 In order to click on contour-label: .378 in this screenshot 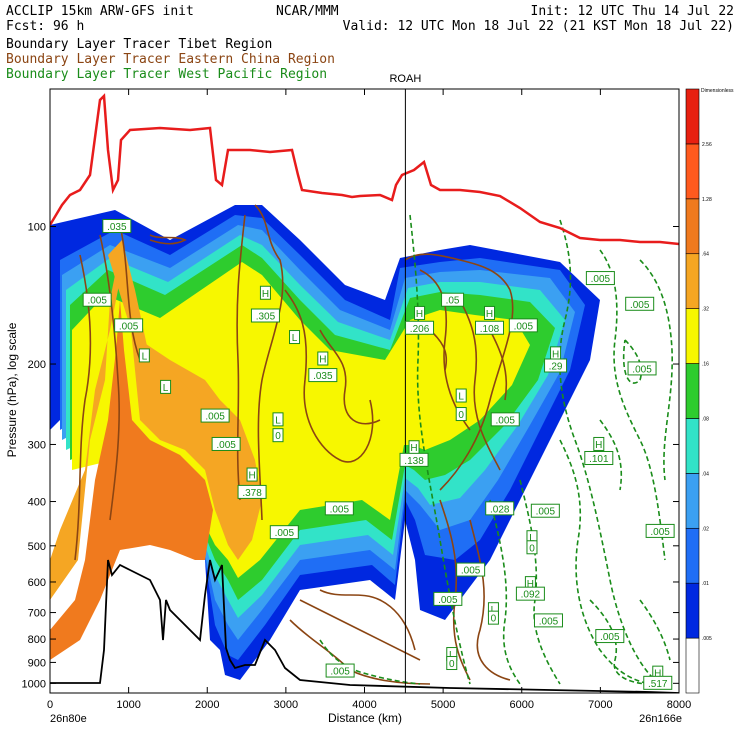, I will do `click(252, 493)`.